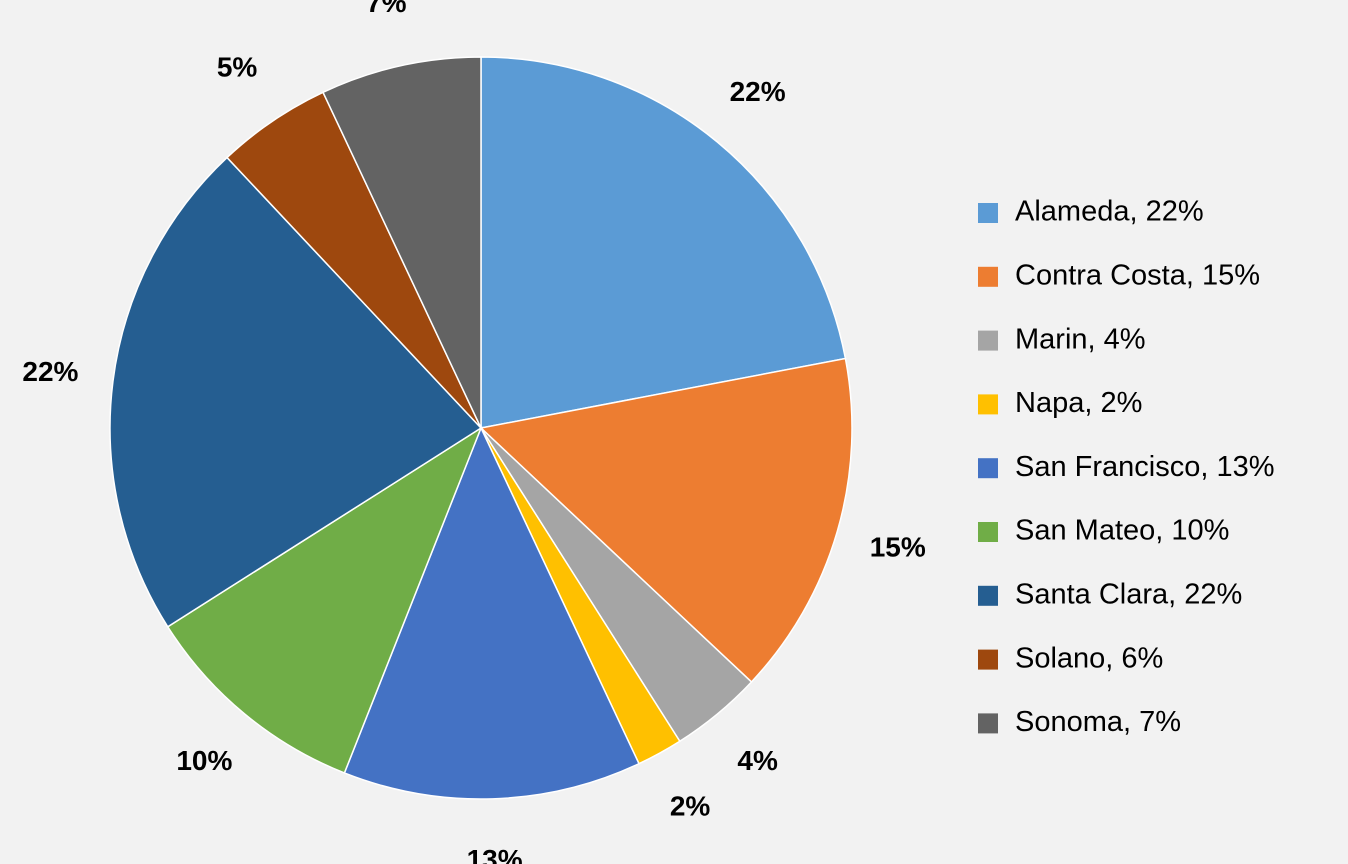 This screenshot has height=864, width=1348. Describe the element at coordinates (1109, 212) in the screenshot. I see `legend-label: Alameda, 22%` at that location.